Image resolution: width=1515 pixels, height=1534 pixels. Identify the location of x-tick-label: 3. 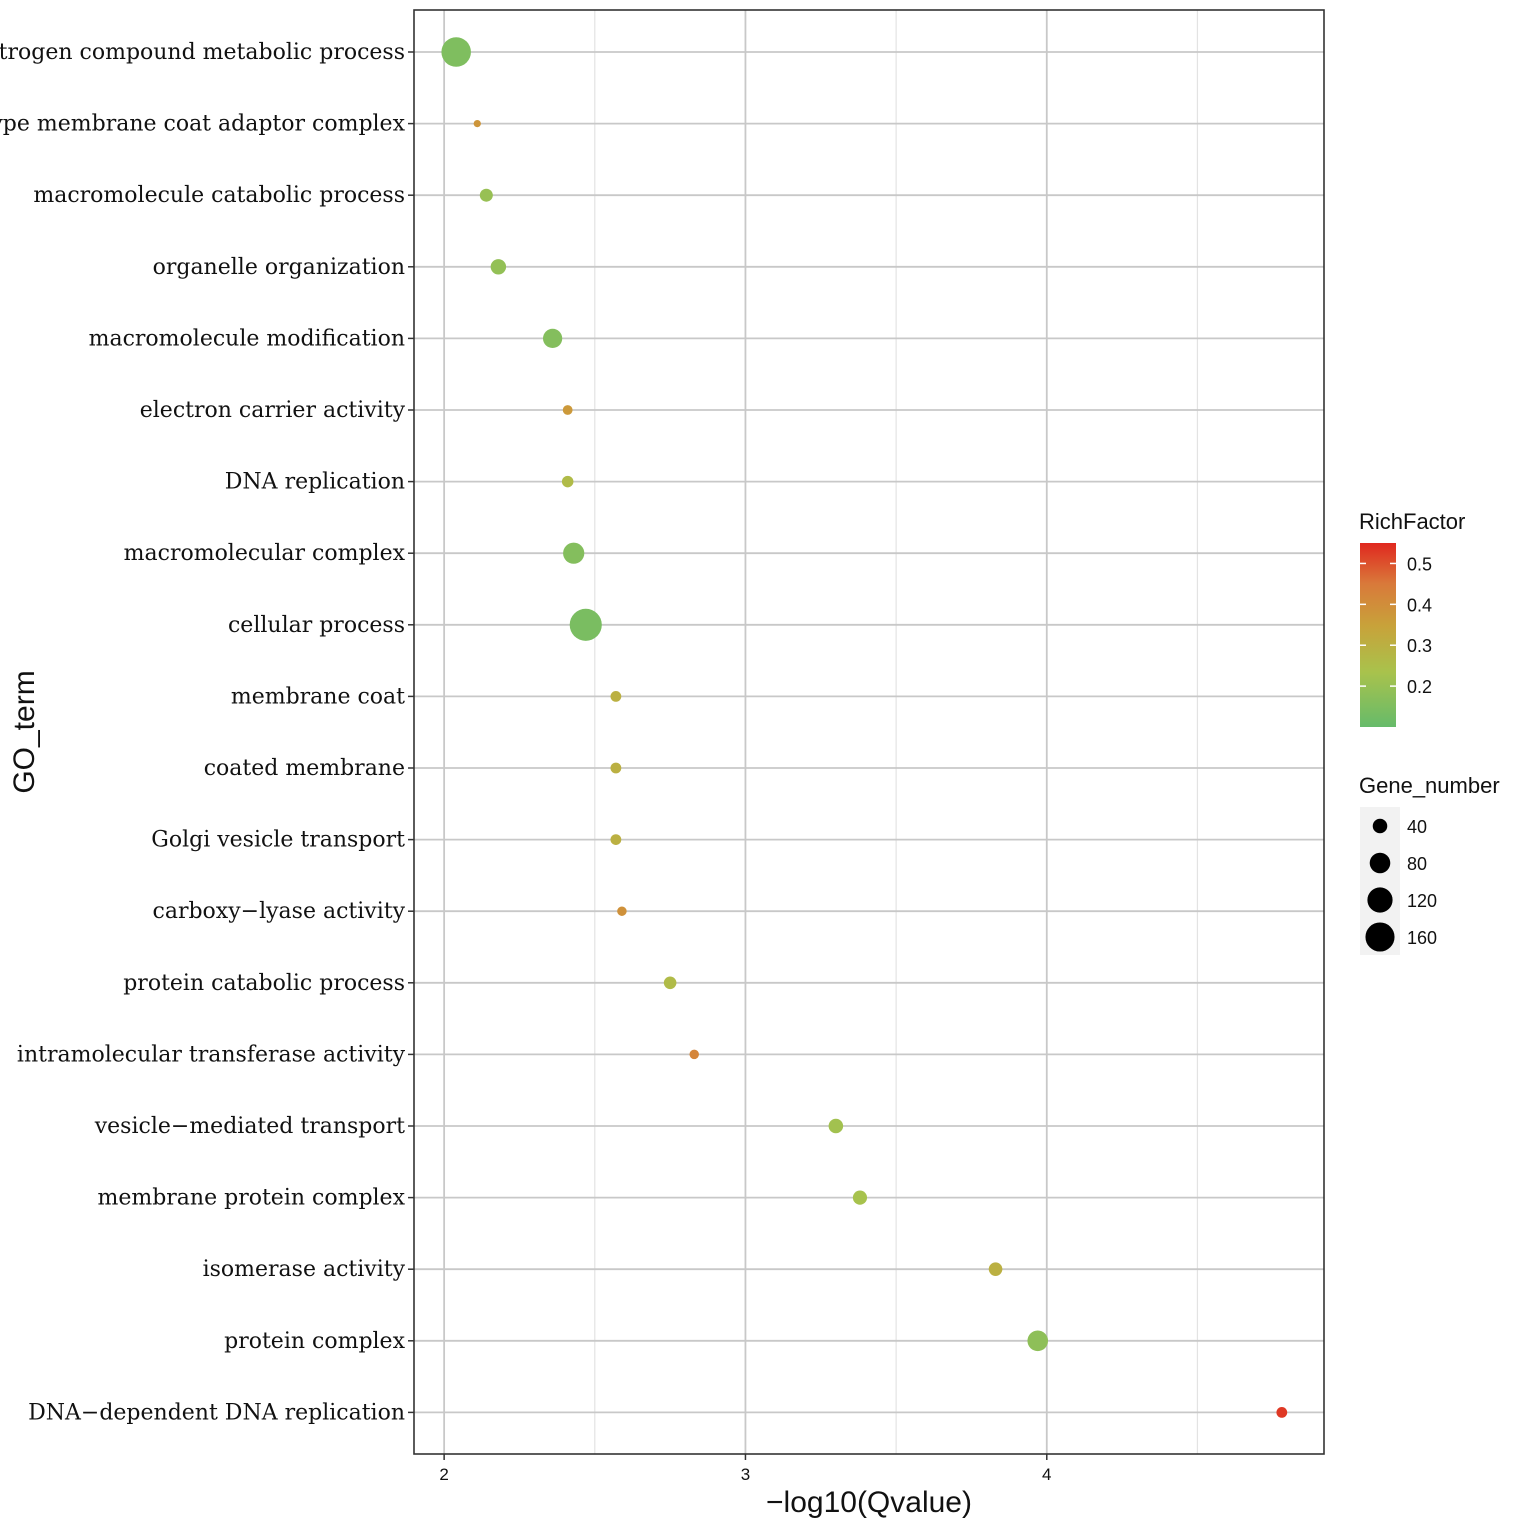
(745, 1474).